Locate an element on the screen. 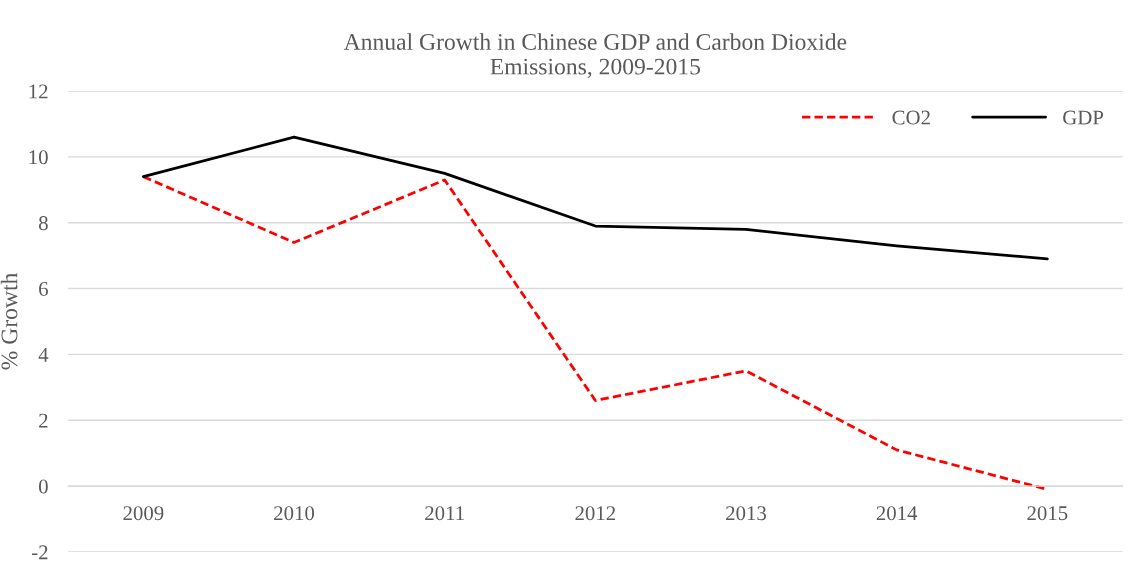  legend-label: CO2 is located at coordinates (911, 117).